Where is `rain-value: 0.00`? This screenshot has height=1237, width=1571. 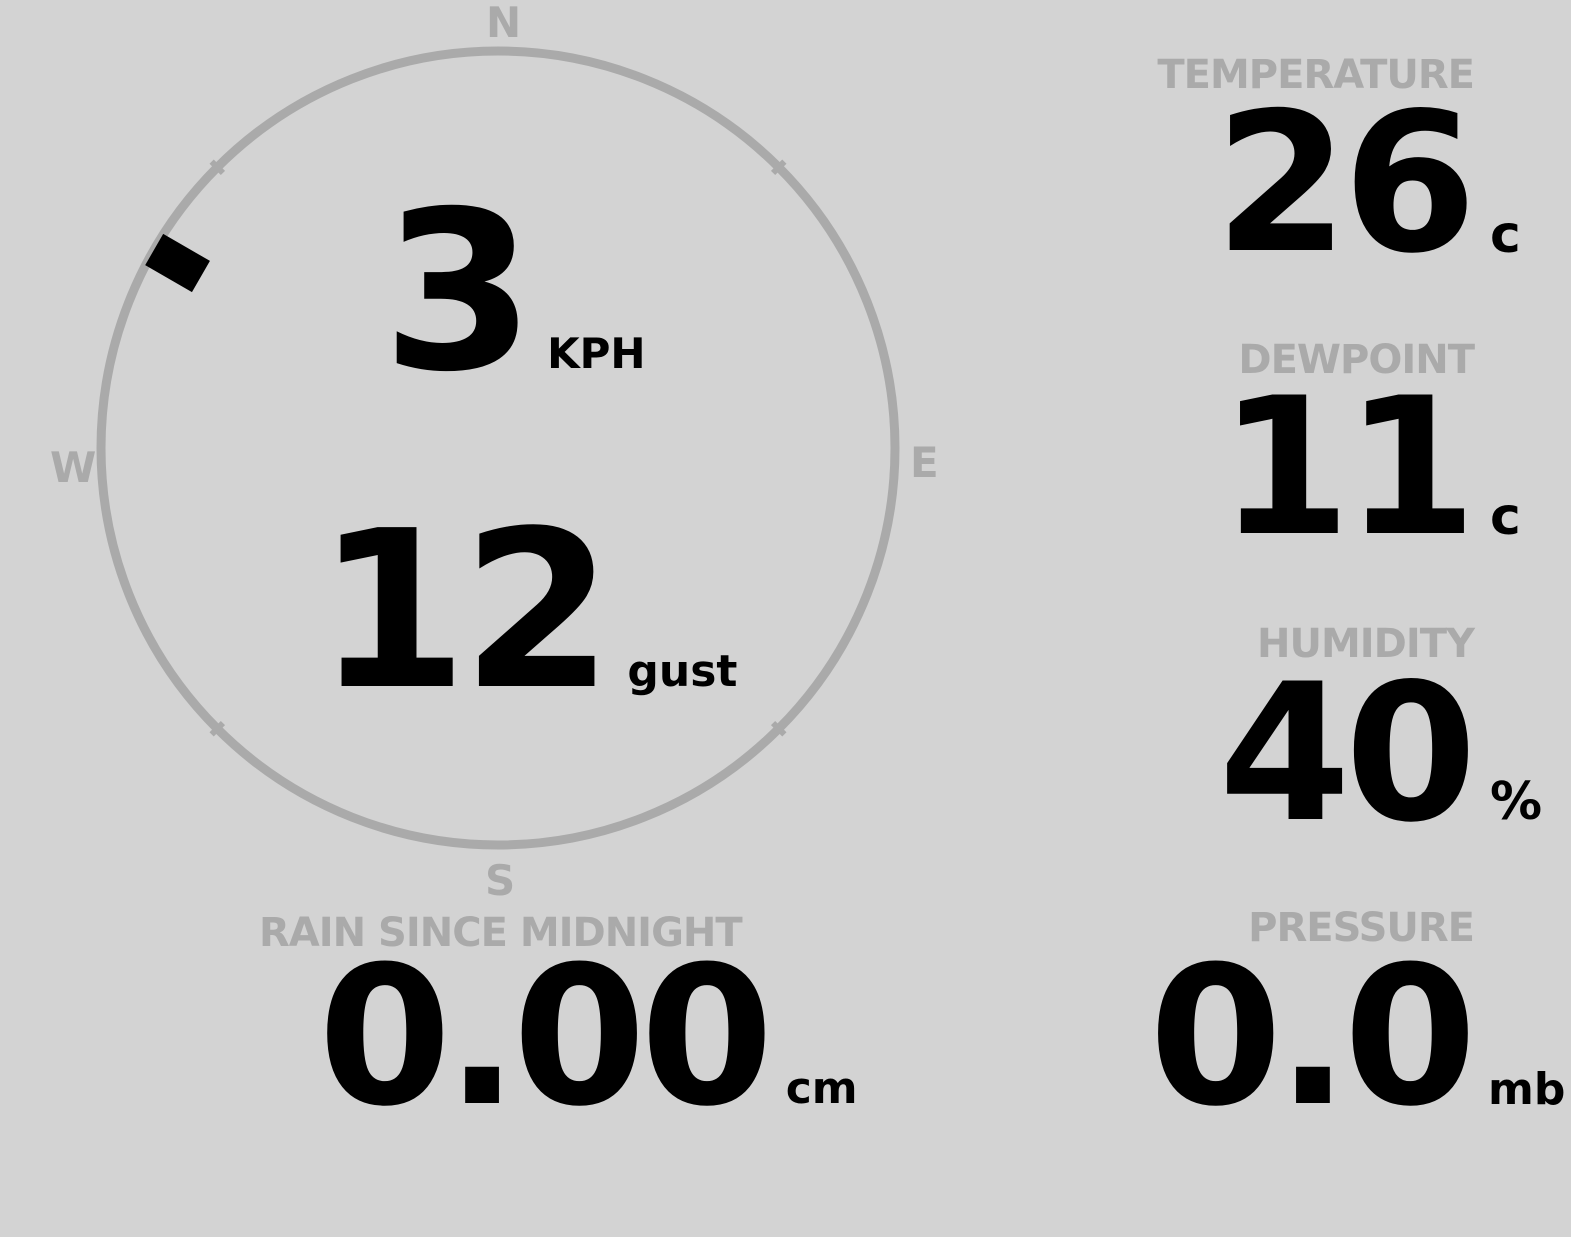 rain-value: 0.00 is located at coordinates (546, 1037).